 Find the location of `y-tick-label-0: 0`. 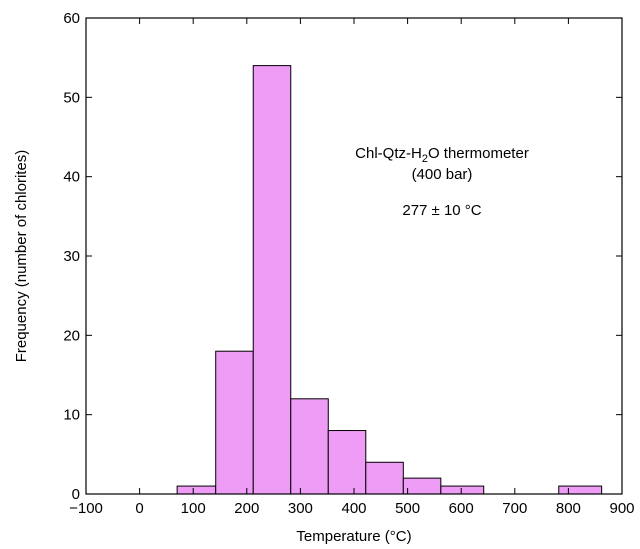

y-tick-label-0: 0 is located at coordinates (76, 494).